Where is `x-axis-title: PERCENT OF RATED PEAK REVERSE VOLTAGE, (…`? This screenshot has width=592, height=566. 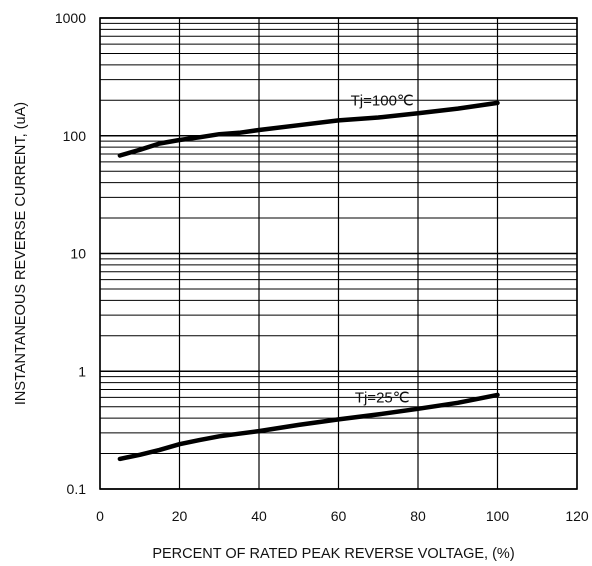 x-axis-title: PERCENT OF RATED PEAK REVERSE VOLTAGE, (… is located at coordinates (333, 554).